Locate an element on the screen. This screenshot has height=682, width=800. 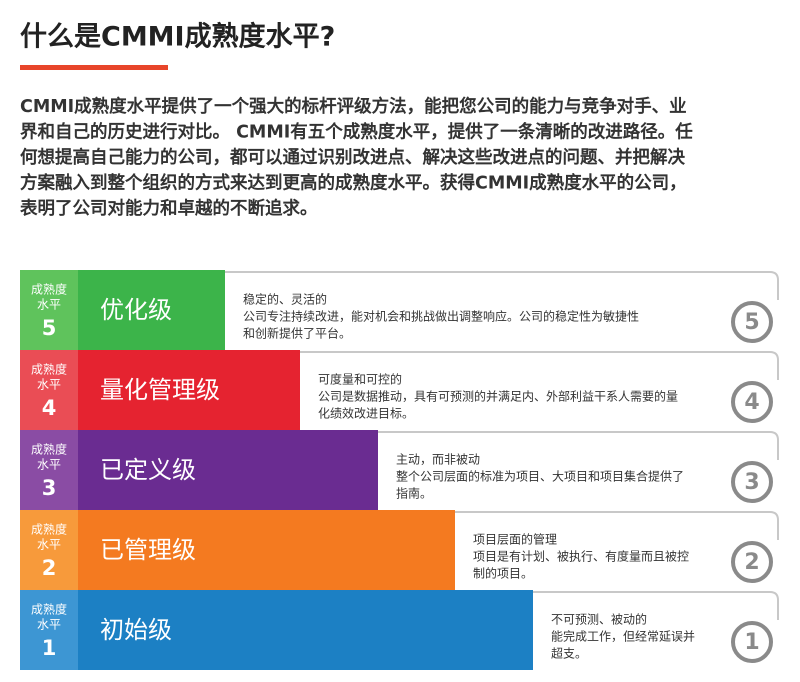
level-description: 项目是有计划、被执行、有度量而且被控 is located at coordinates (581, 556).